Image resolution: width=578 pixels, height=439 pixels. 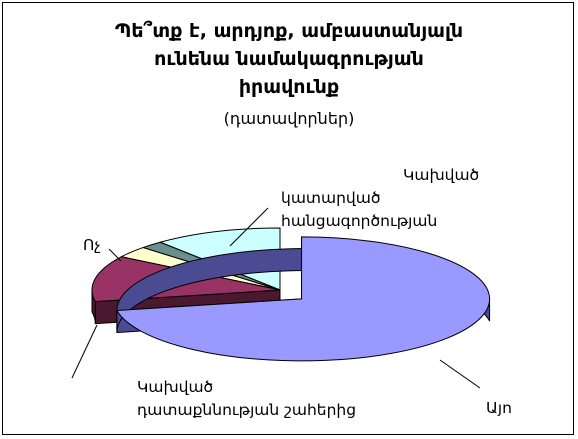 I want to click on slice-label-no: Ոչ, so click(x=92, y=245).